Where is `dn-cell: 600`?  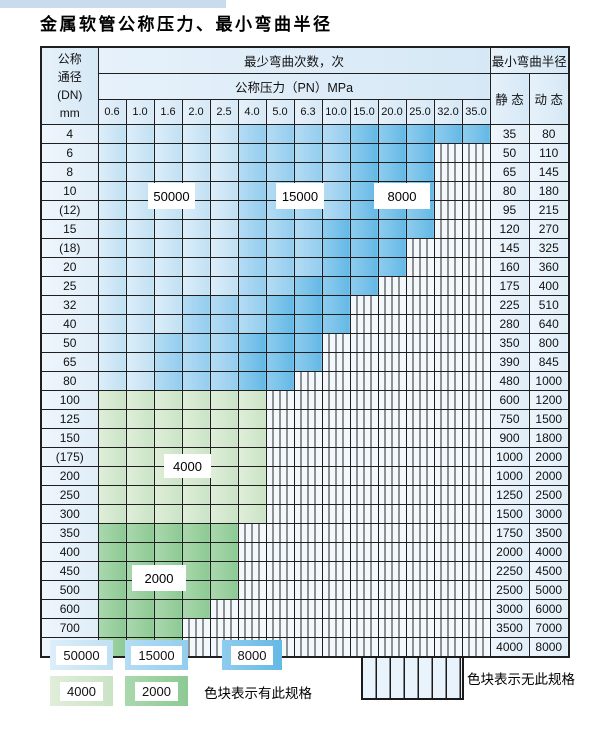
dn-cell: 600 is located at coordinates (69, 608).